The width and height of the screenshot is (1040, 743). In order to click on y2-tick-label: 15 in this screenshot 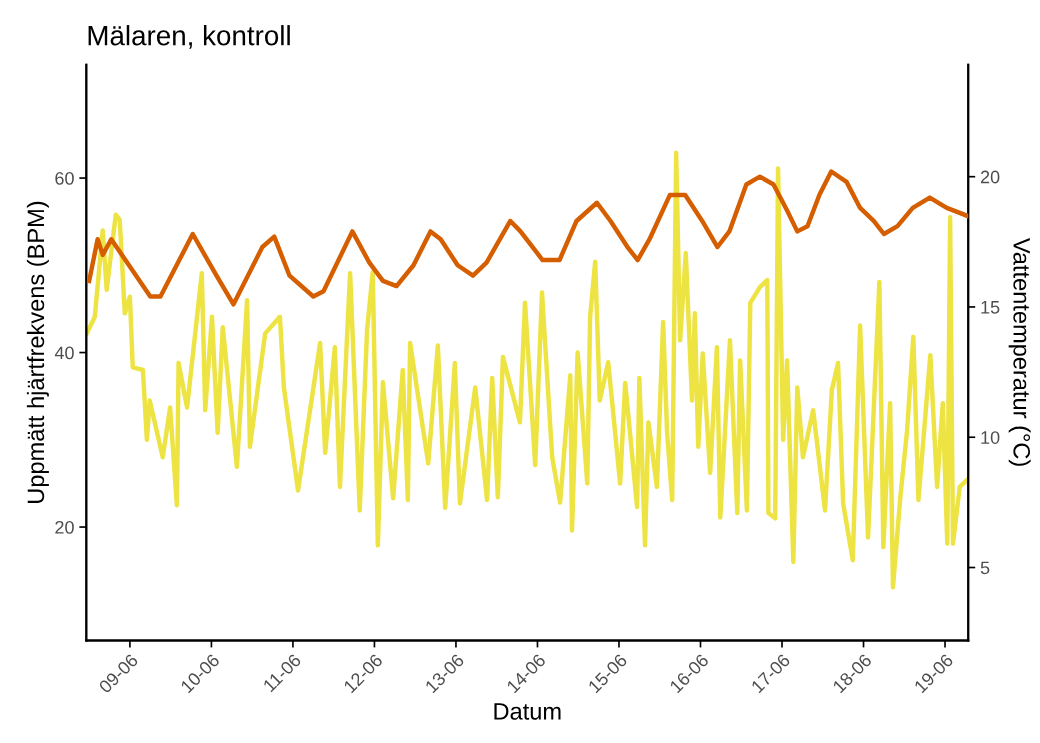, I will do `click(990, 307)`.